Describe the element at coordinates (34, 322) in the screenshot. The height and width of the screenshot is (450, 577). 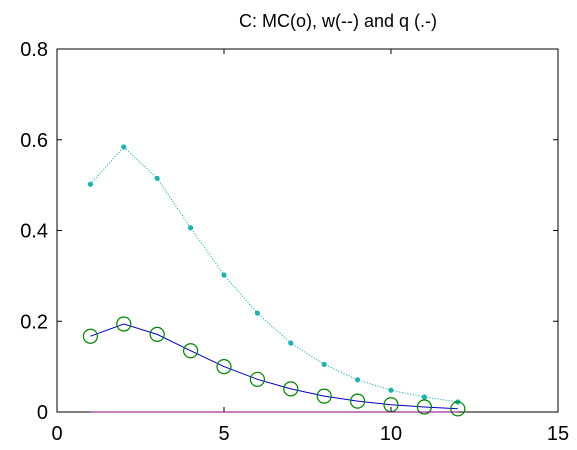
I see `y-tick-label: 0.2` at that location.